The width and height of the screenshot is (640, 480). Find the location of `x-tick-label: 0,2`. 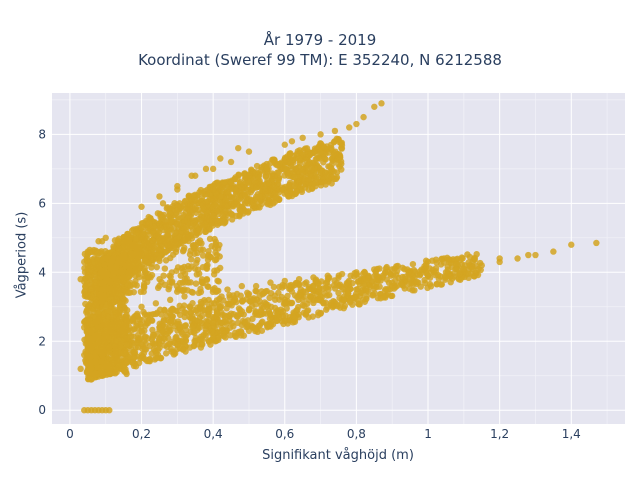

x-tick-label: 0,2 is located at coordinates (141, 434).